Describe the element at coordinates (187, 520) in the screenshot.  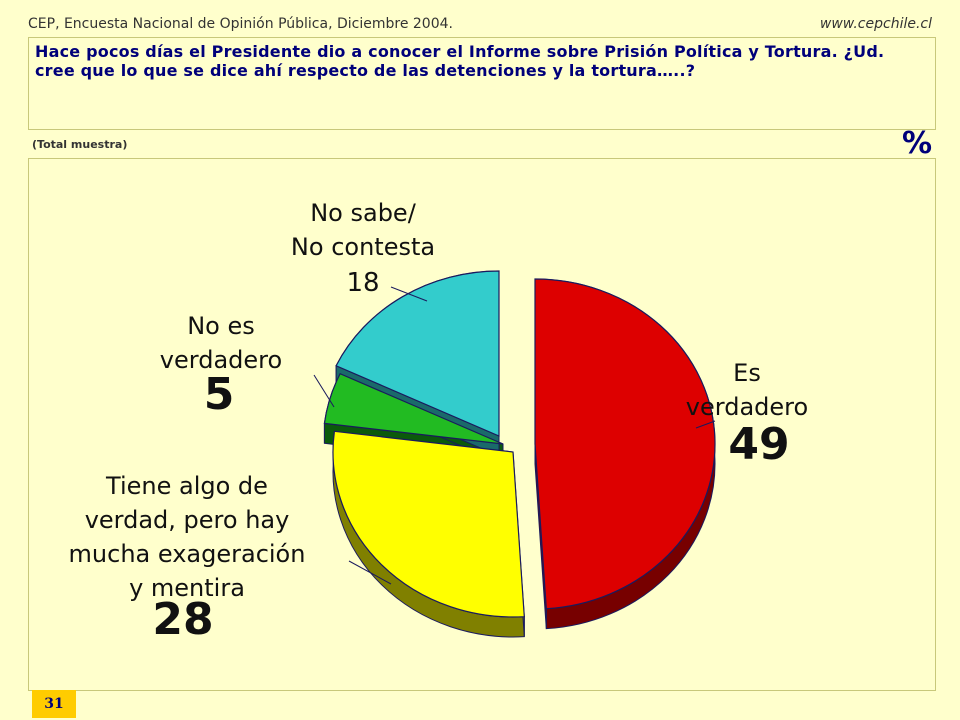
I see `slice-label: verdad, pero hay` at that location.